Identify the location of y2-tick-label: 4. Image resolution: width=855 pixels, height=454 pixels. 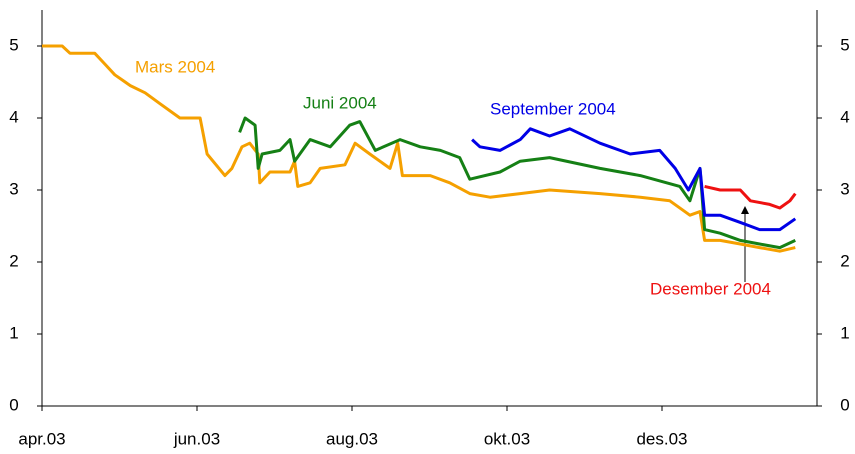
(844, 116).